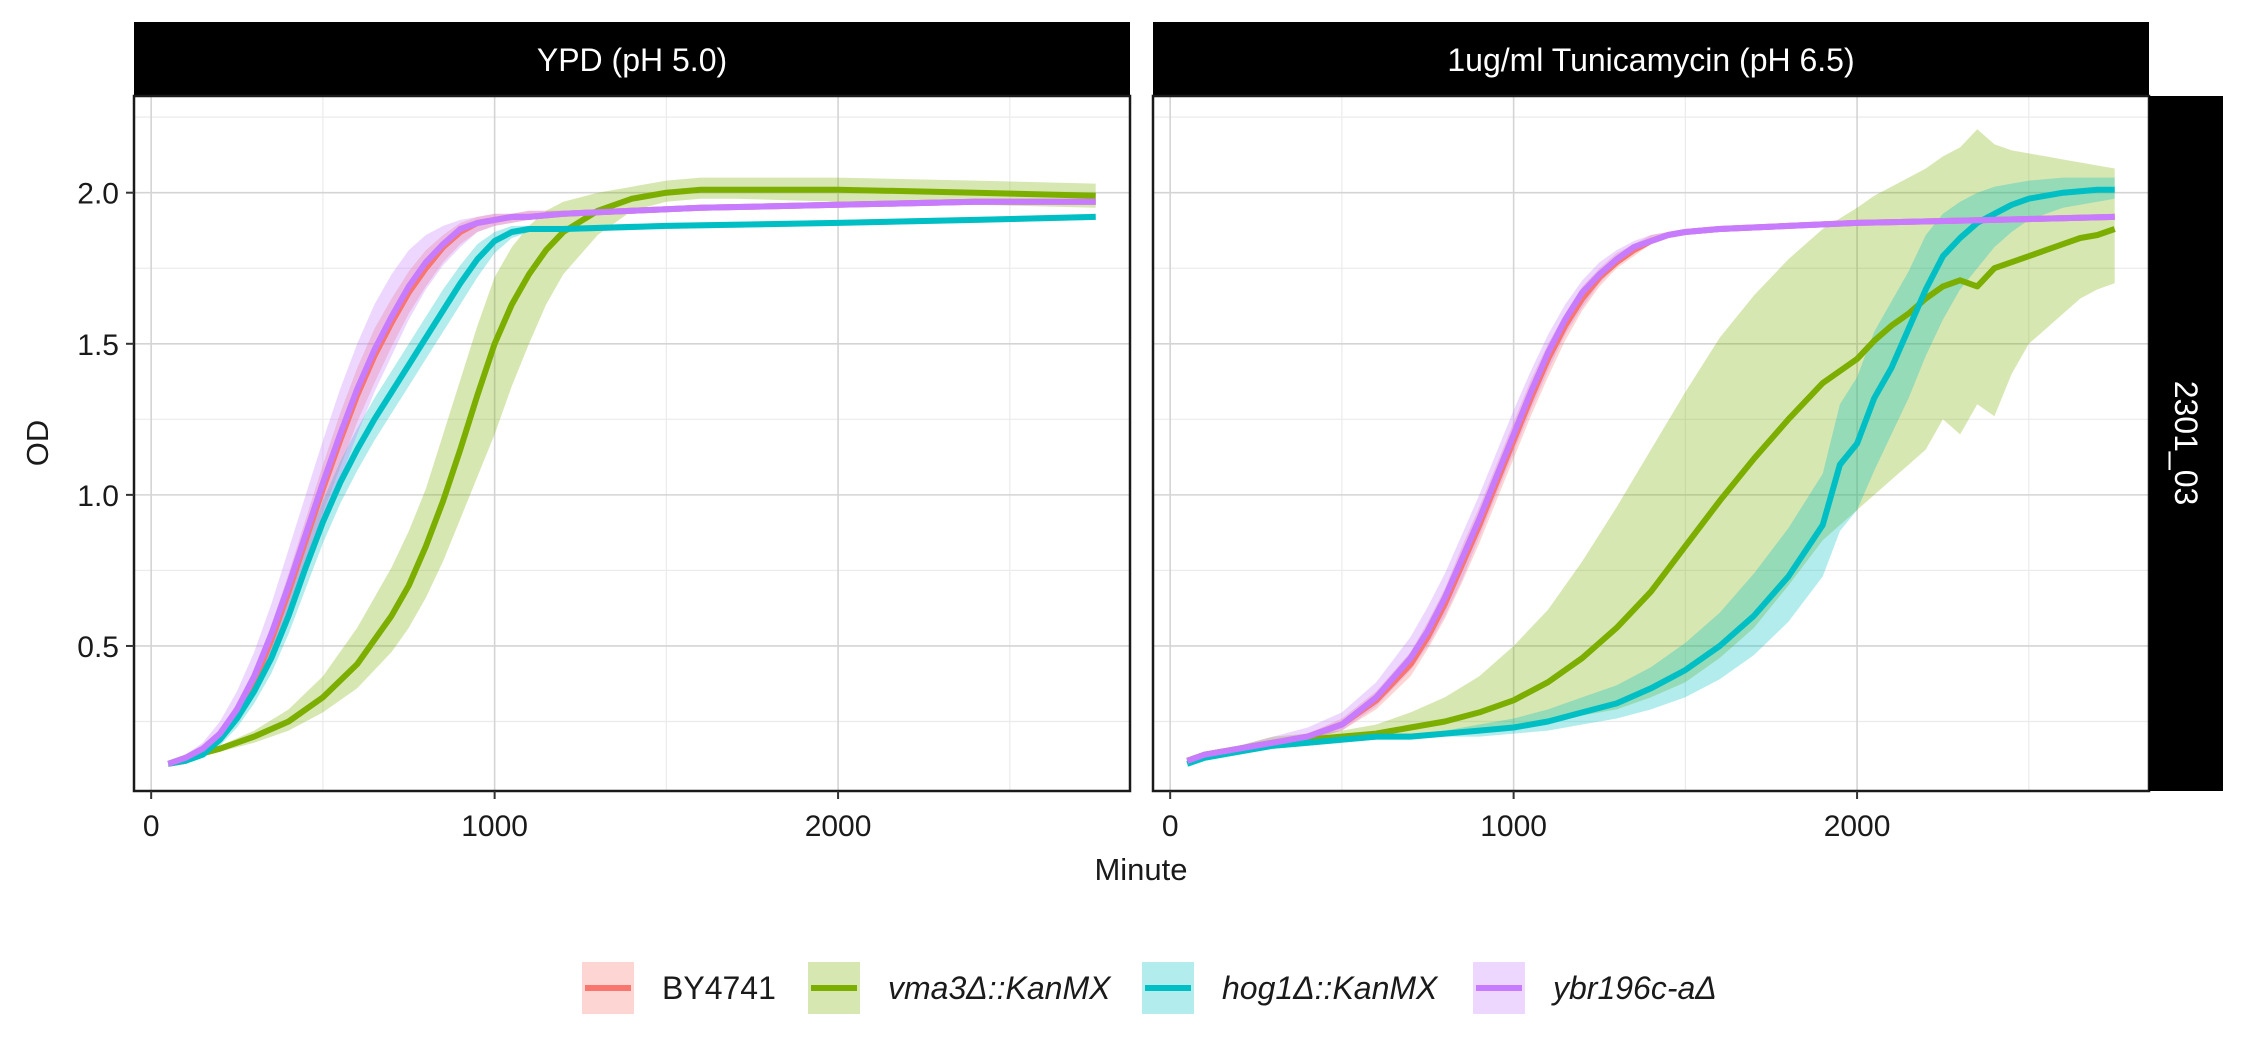  What do you see at coordinates (98, 647) in the screenshot?
I see `y-tick-label: 0.5` at bounding box center [98, 647].